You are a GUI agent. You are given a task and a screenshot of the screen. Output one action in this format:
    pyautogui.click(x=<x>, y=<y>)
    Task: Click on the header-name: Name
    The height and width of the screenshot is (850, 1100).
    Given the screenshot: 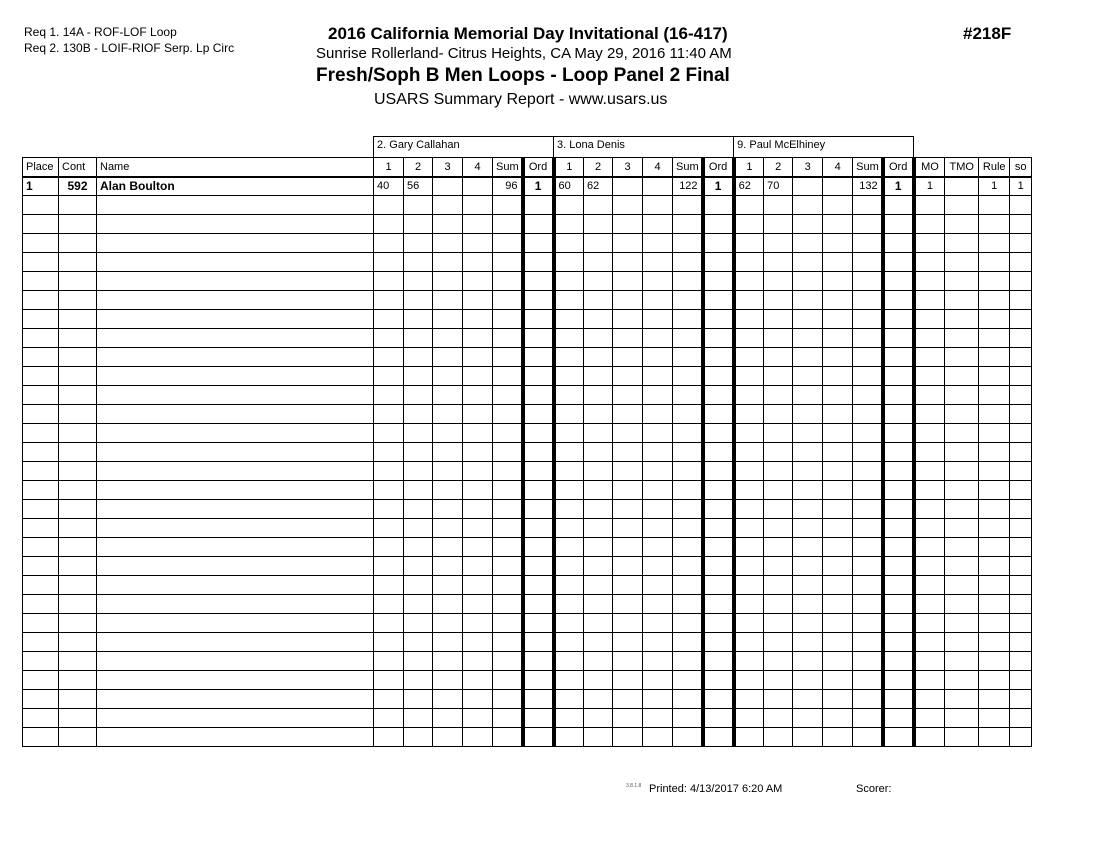 What is the action you would take?
    pyautogui.click(x=235, y=167)
    